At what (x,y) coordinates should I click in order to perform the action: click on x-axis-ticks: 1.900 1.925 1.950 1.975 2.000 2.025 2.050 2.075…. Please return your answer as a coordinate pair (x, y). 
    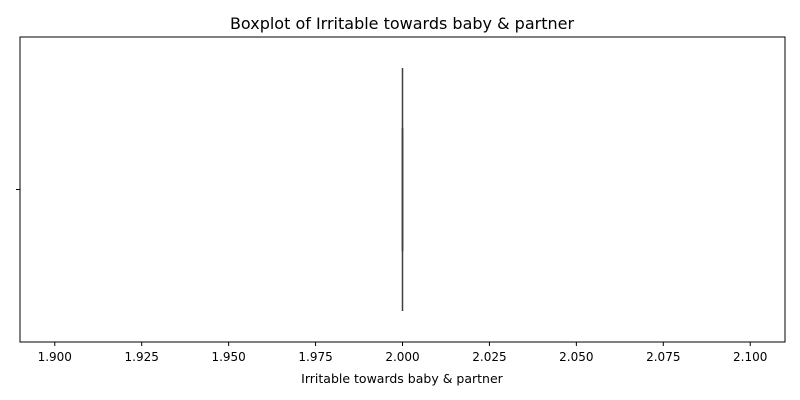
    Looking at the image, I should click on (402, 353).